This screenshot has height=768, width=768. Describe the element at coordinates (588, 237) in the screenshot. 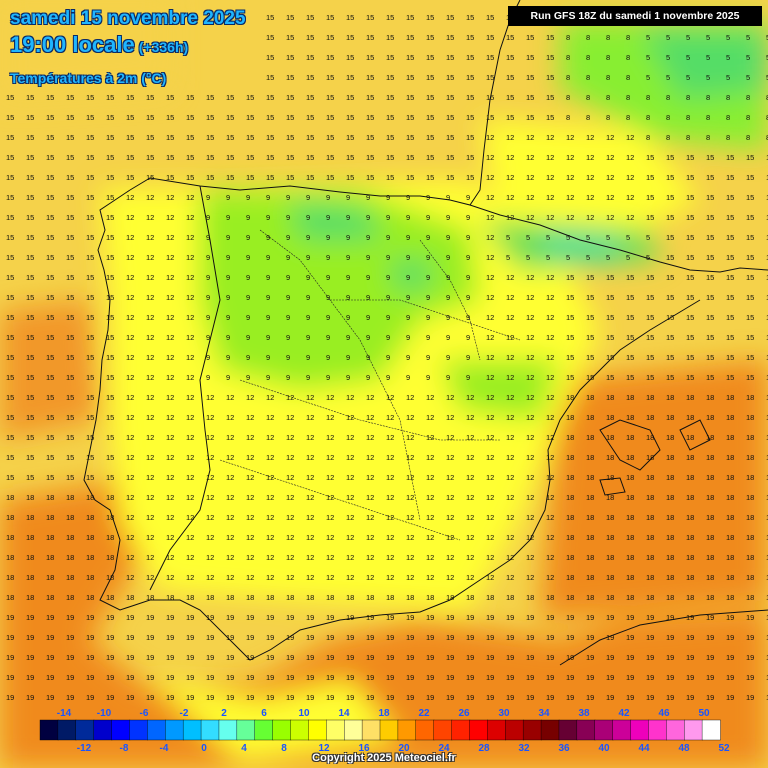

I see `grid-value: 5` at that location.